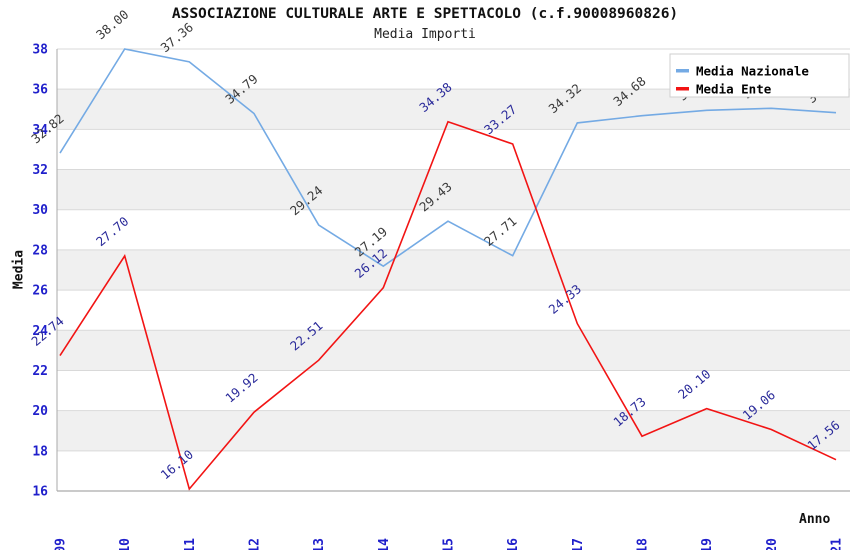  Describe the element at coordinates (40, 291) in the screenshot. I see `y-tick-label: 26` at that location.